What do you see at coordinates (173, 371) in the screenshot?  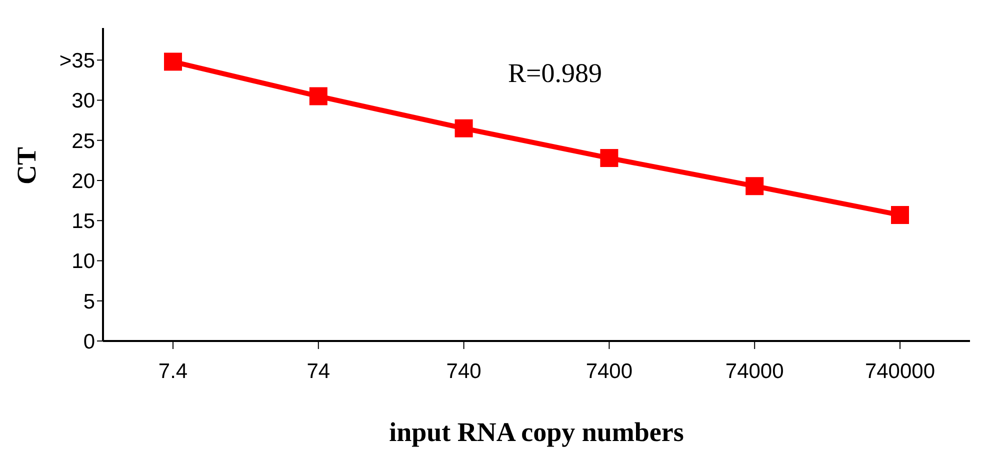 I see `x-tick-label: 7.4` at bounding box center [173, 371].